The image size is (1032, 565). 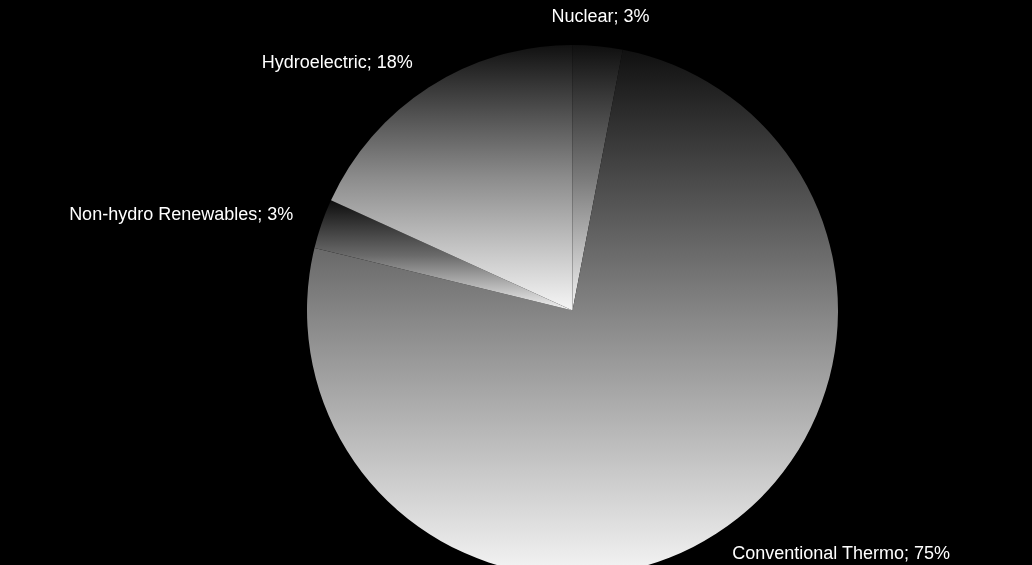 I want to click on slice-label: Conventional Thermo; 75%, so click(x=841, y=553).